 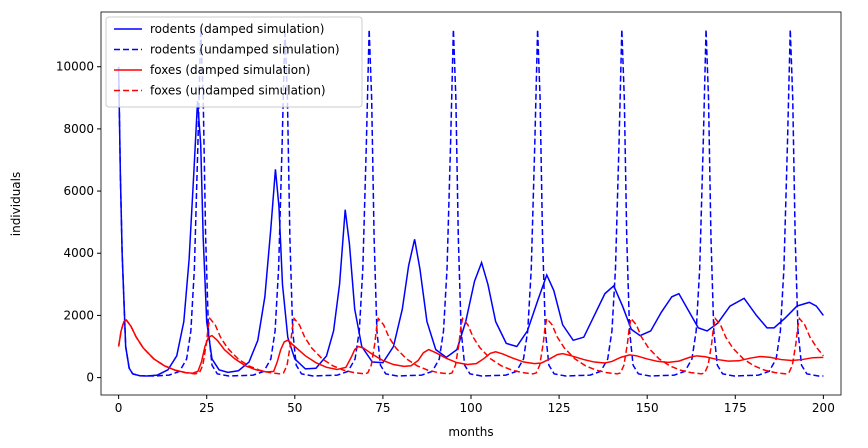 What do you see at coordinates (234, 62) in the screenshot?
I see `legend-box` at bounding box center [234, 62].